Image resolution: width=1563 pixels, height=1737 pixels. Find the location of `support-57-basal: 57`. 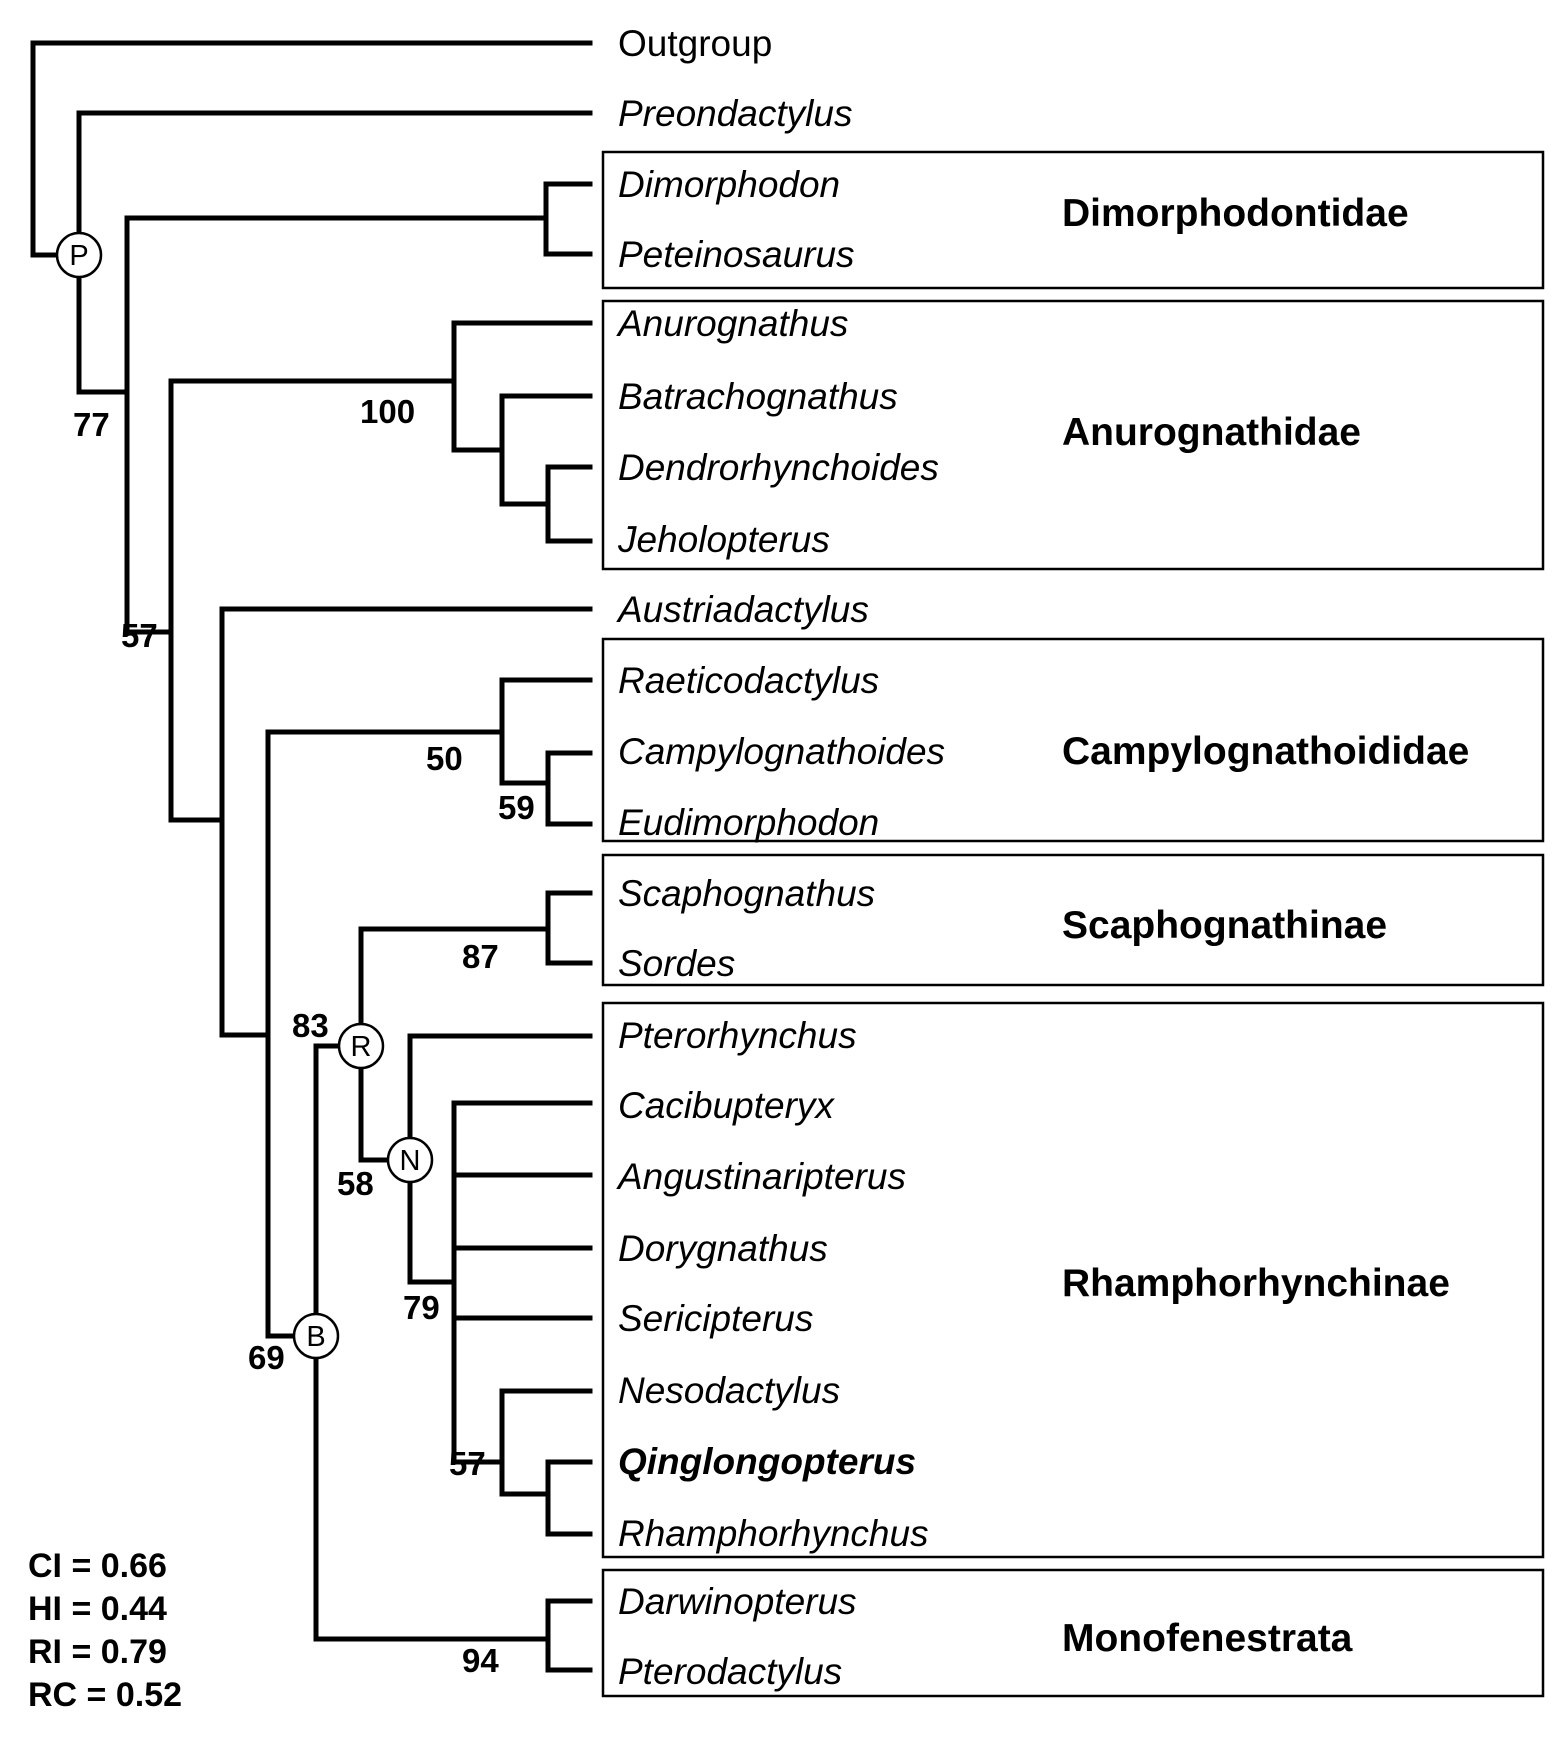

support-57-basal: 57 is located at coordinates (139, 635).